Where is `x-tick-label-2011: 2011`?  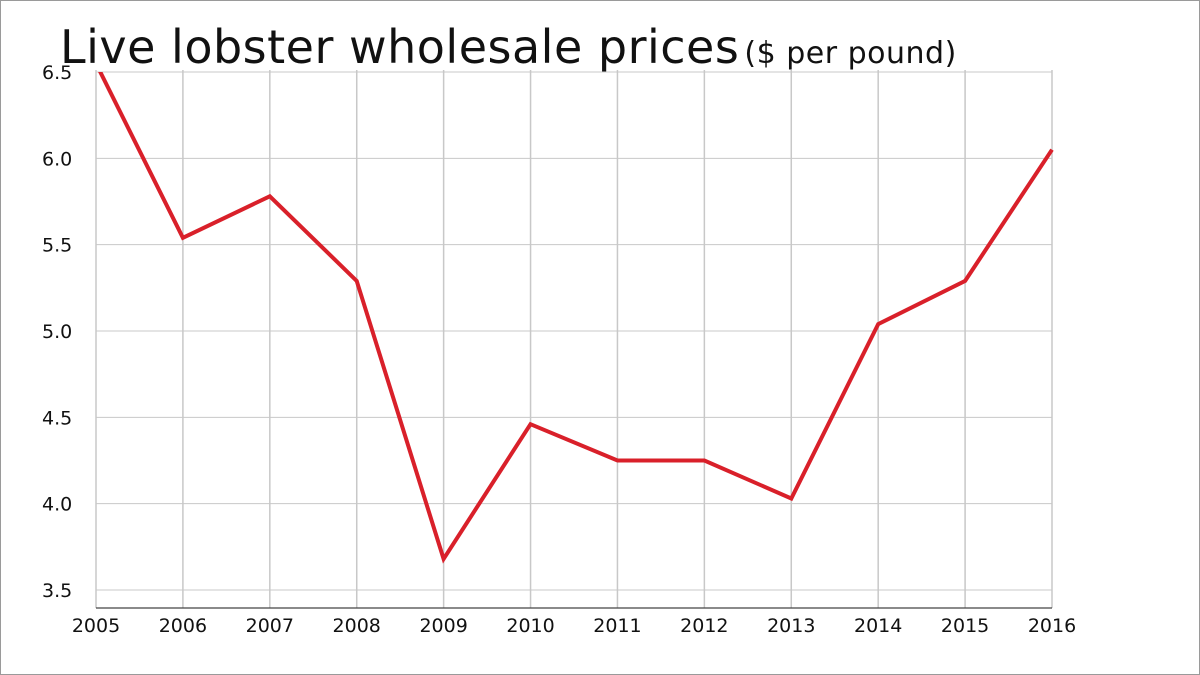 x-tick-label-2011: 2011 is located at coordinates (617, 626).